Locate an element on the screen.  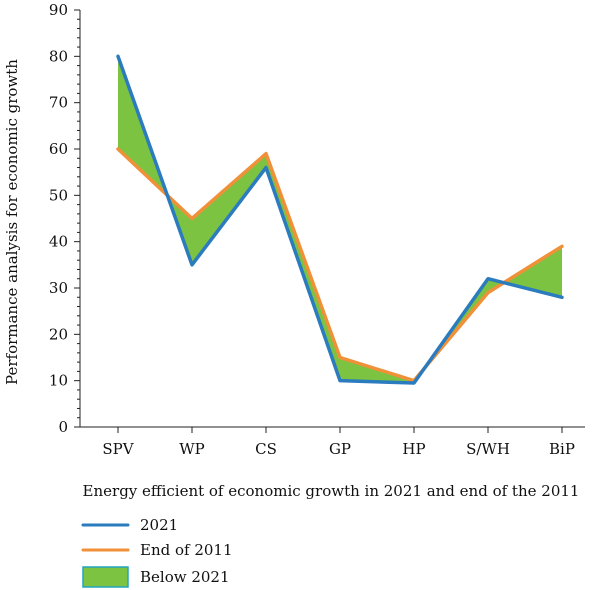
y-tick-label: 20 is located at coordinates (58, 334).